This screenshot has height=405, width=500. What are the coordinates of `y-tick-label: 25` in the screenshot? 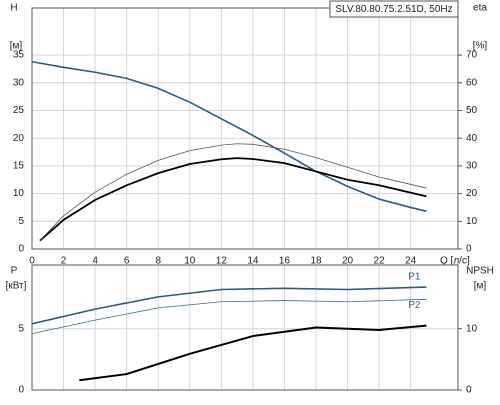 It's located at (19, 110).